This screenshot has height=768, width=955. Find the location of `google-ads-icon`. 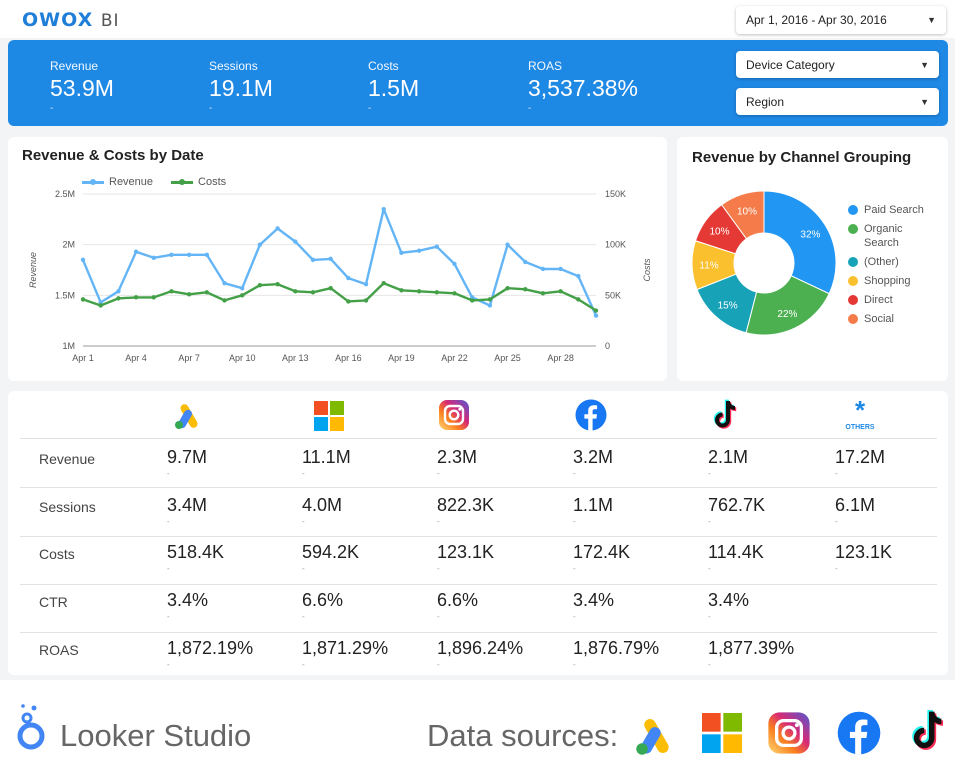

google-ads-icon is located at coordinates (652, 737).